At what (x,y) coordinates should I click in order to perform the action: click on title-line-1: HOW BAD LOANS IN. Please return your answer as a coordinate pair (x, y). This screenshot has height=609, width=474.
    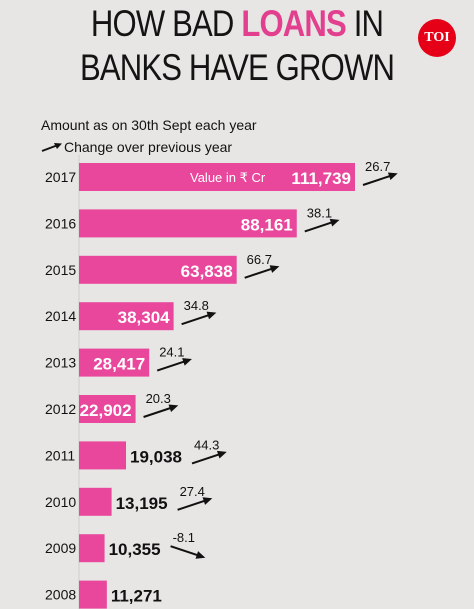
    Looking at the image, I should click on (237, 24).